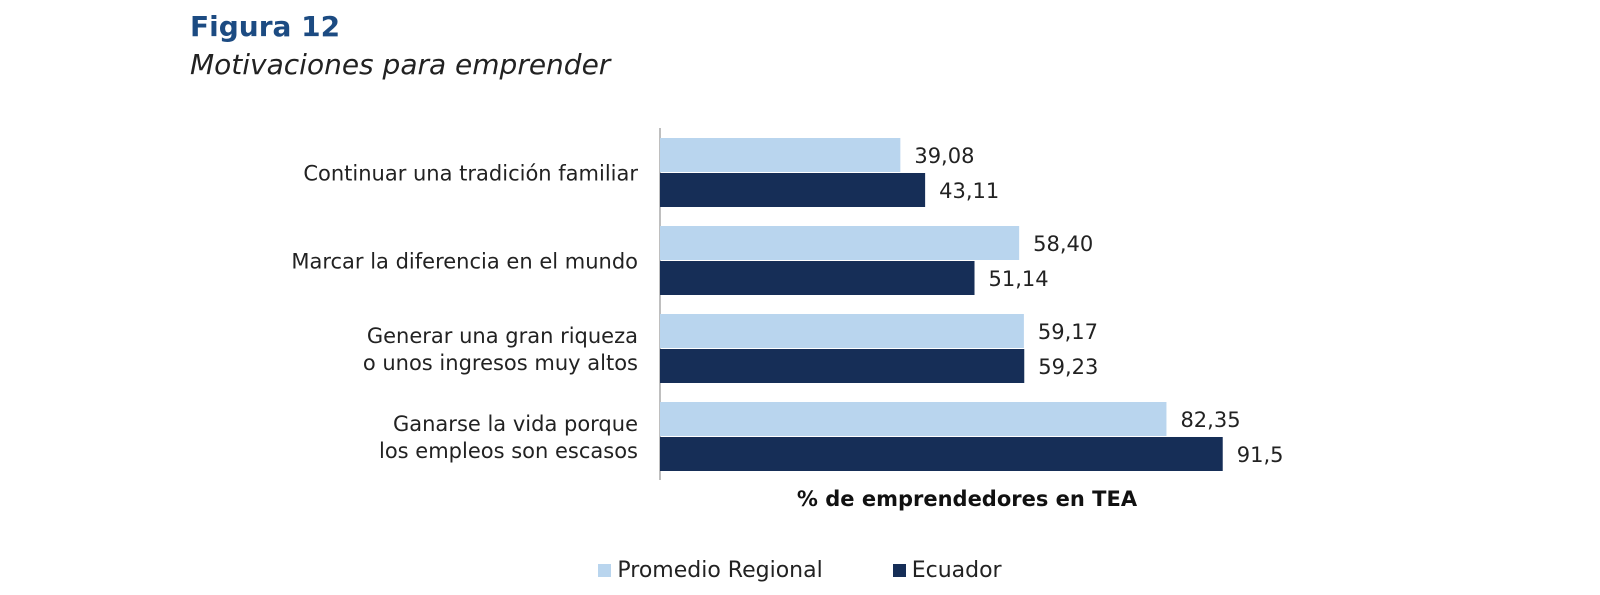  What do you see at coordinates (969, 191) in the screenshot?
I see `data-label: 43,11` at bounding box center [969, 191].